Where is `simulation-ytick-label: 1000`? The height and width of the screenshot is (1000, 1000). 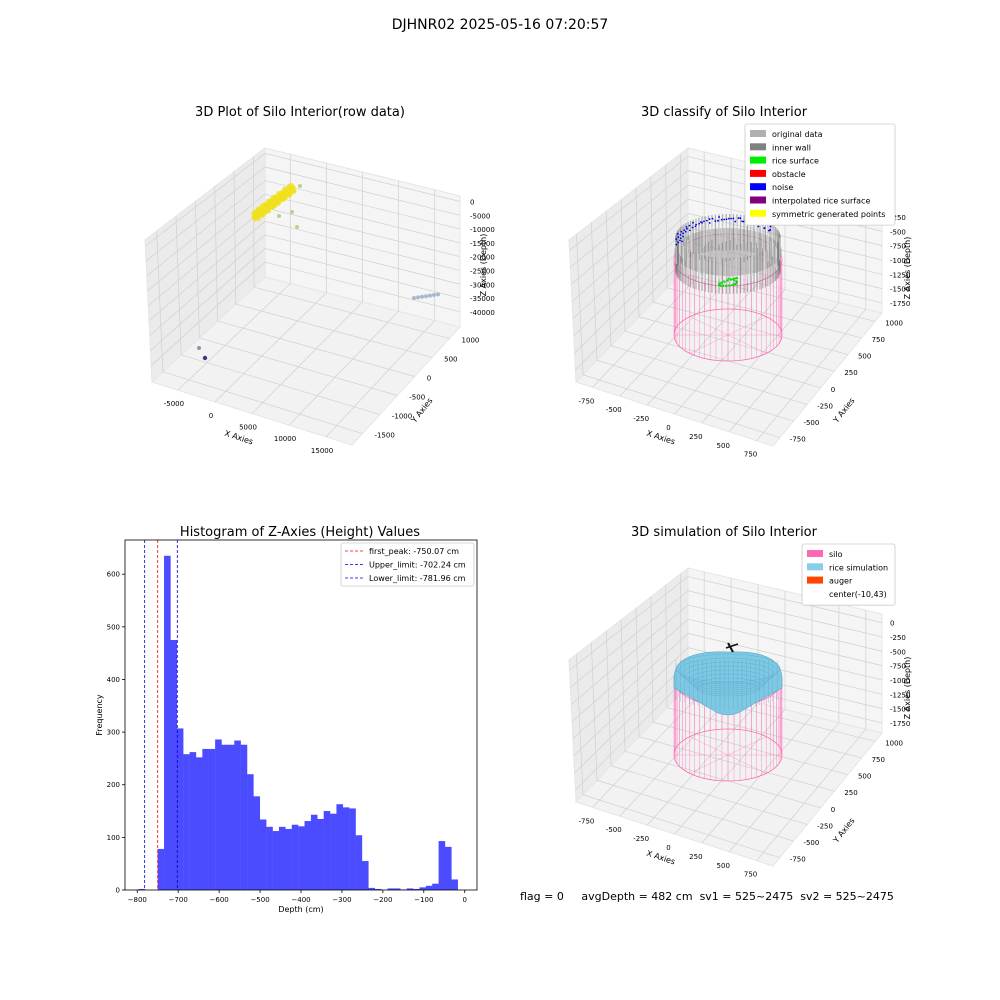 simulation-ytick-label: 1000 is located at coordinates (894, 743).